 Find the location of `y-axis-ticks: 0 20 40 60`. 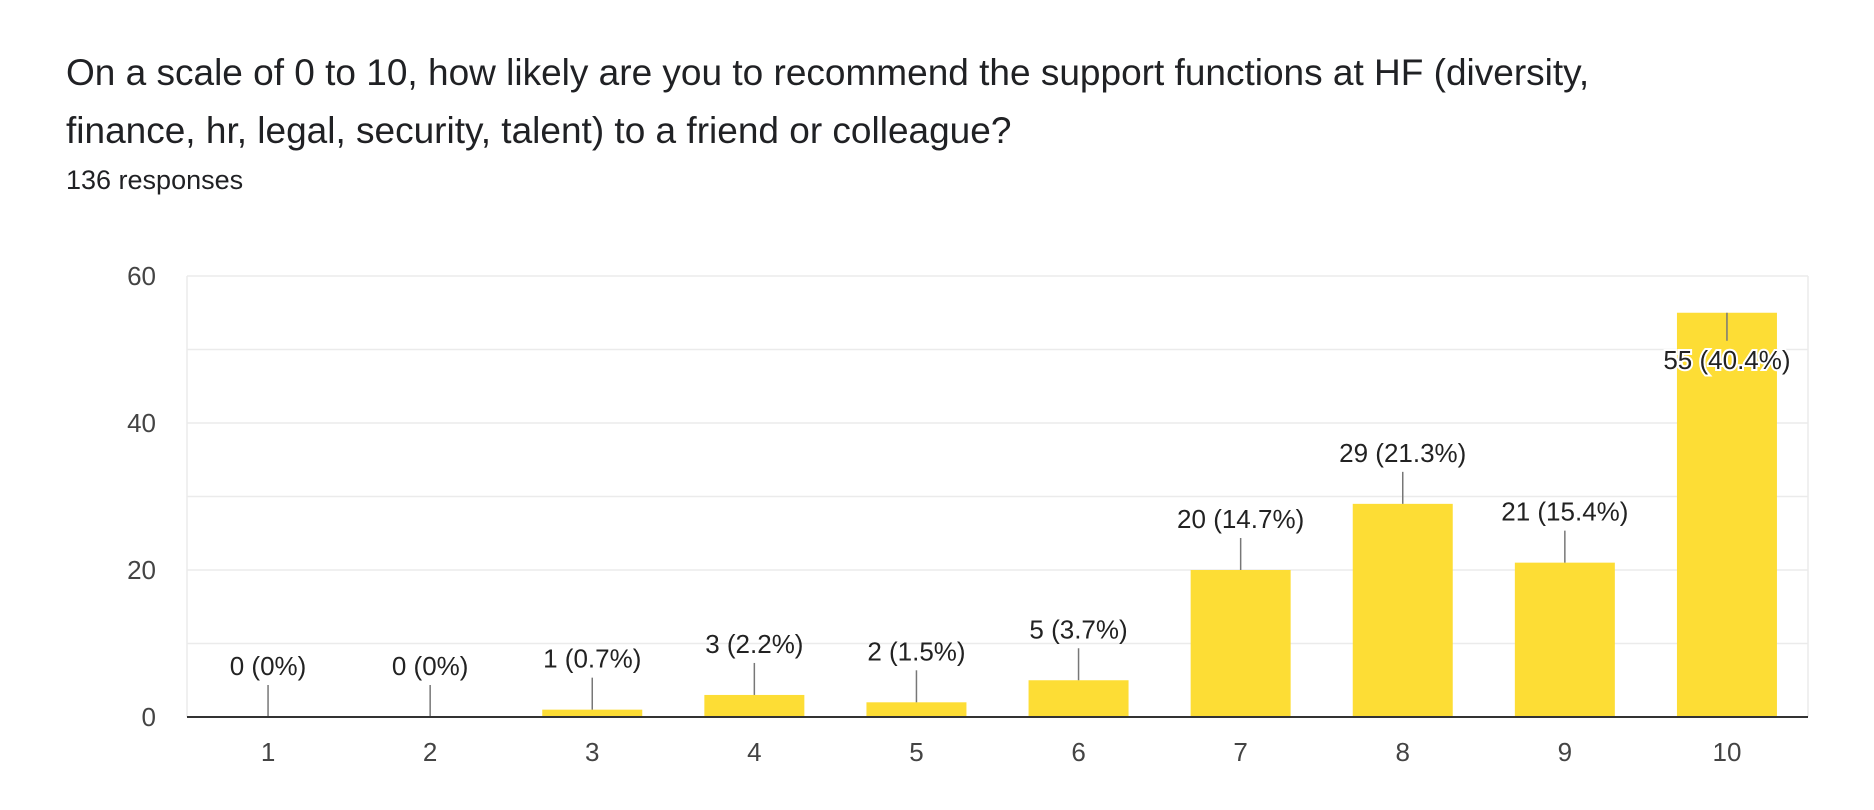

y-axis-ticks: 0 20 40 60 is located at coordinates (141, 496).